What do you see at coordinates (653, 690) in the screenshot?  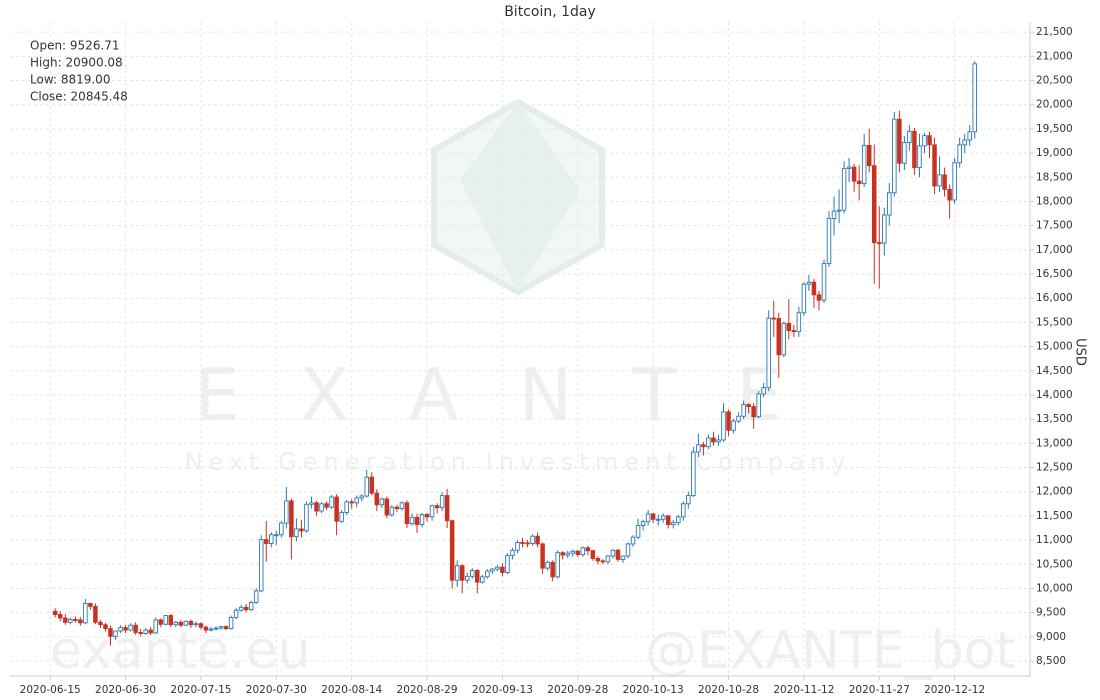 I see `x-tick-label: 2020-10-13` at bounding box center [653, 690].